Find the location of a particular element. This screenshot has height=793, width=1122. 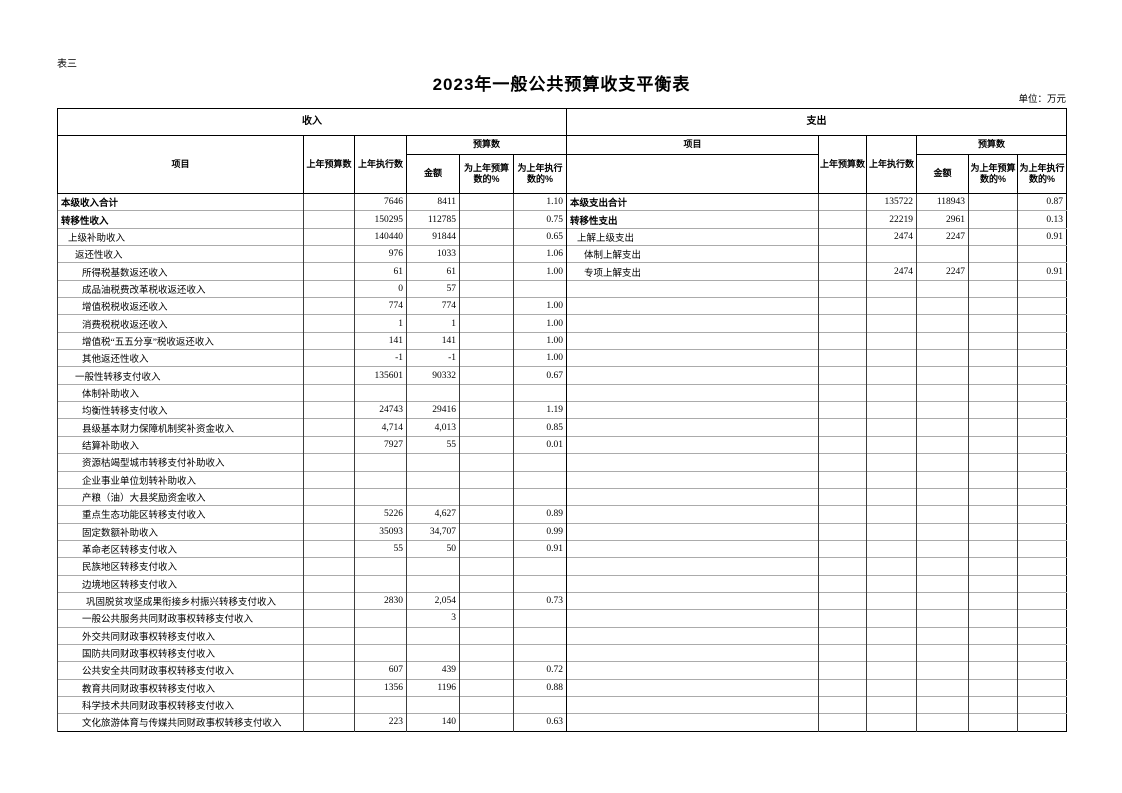

revenue-label-cell: 一般性转移支付收入 is located at coordinates (180, 375).